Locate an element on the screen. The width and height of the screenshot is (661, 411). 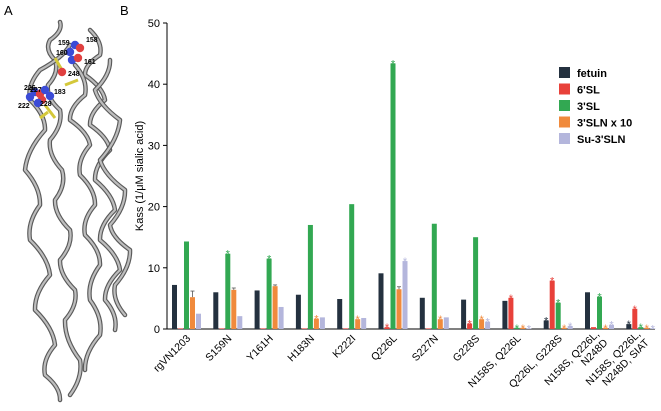
y-tick-label: 20 is located at coordinates (154, 208).